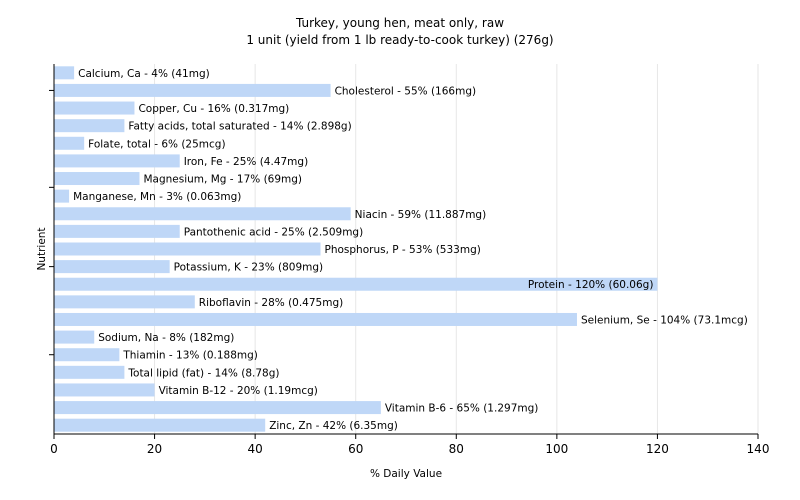 Image resolution: width=800 pixels, height=500 pixels. I want to click on bar-label: Cholesterol - 55% (166mg), so click(406, 91).